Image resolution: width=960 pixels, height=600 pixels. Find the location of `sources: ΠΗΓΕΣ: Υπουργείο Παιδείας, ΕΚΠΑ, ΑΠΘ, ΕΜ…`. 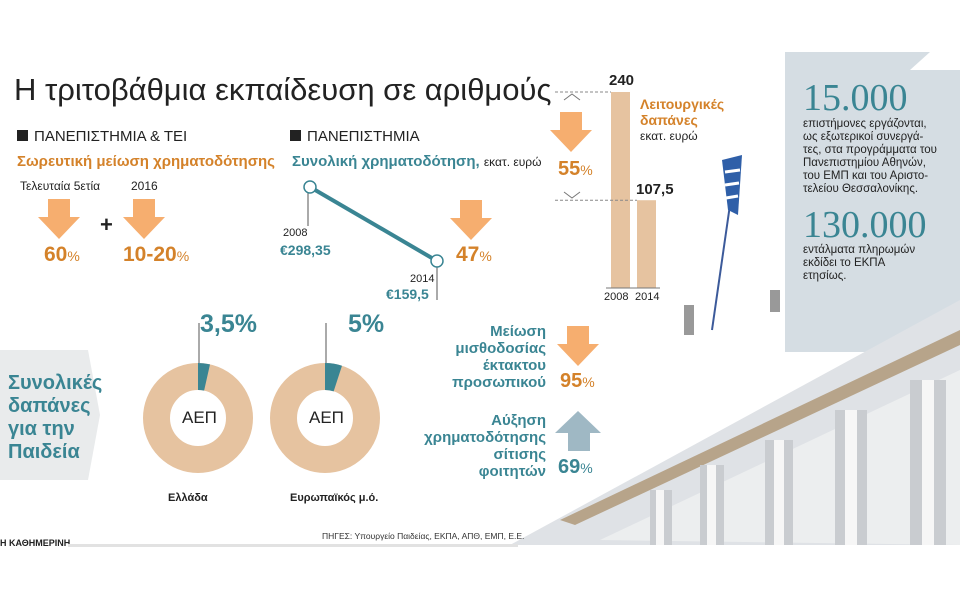

sources: ΠΗΓΕΣ: Υπουργείο Παιδείας, ΕΚΠΑ, ΑΠΘ, ΕΜ… is located at coordinates (423, 536).